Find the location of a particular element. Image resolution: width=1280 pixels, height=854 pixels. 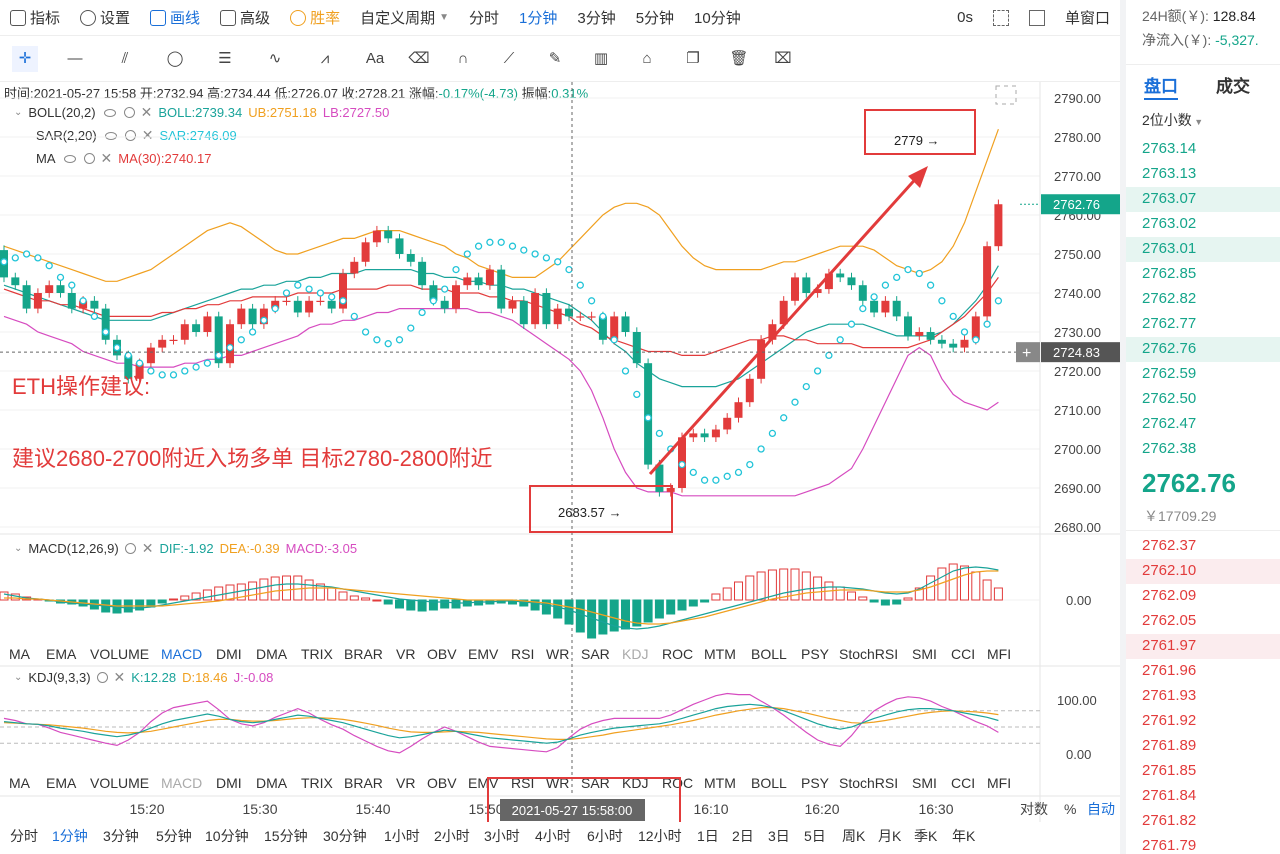

period-16: 5日 is located at coordinates (815, 836).